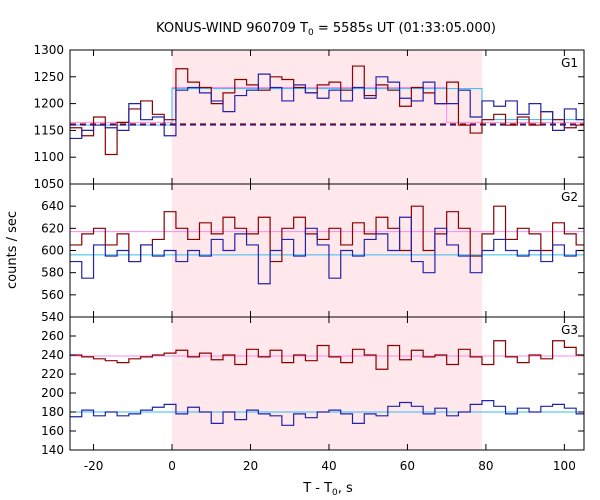 The width and height of the screenshot is (600, 500). What do you see at coordinates (335, 493) in the screenshot?
I see `x-axis-label-sub: 0` at bounding box center [335, 493].